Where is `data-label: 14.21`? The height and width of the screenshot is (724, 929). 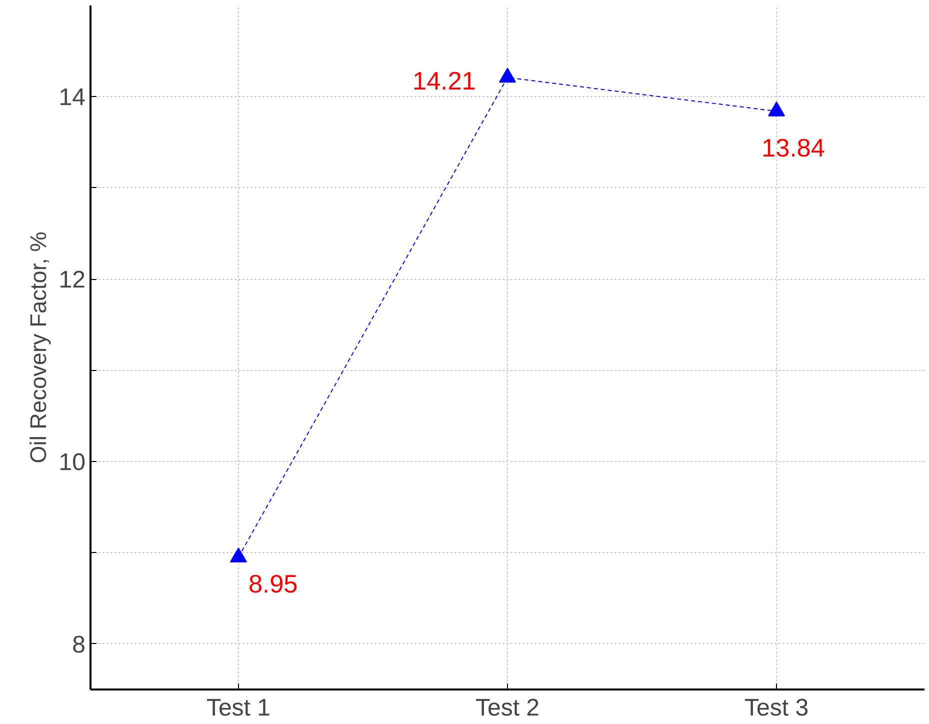 data-label: 14.21 is located at coordinates (444, 82).